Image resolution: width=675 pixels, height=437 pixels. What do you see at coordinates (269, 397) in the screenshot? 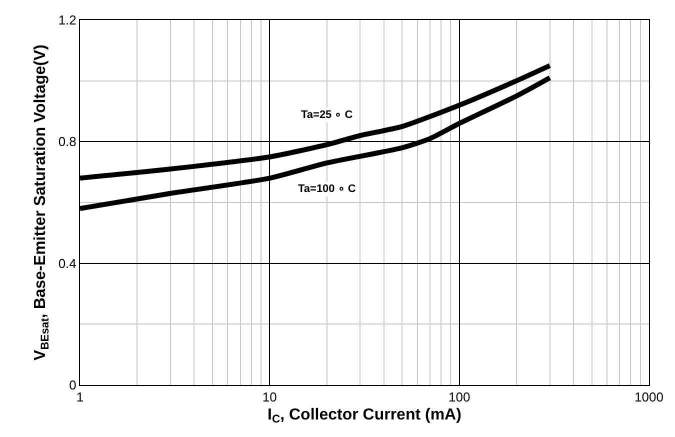
I see `x-tick-label: 10` at bounding box center [269, 397].